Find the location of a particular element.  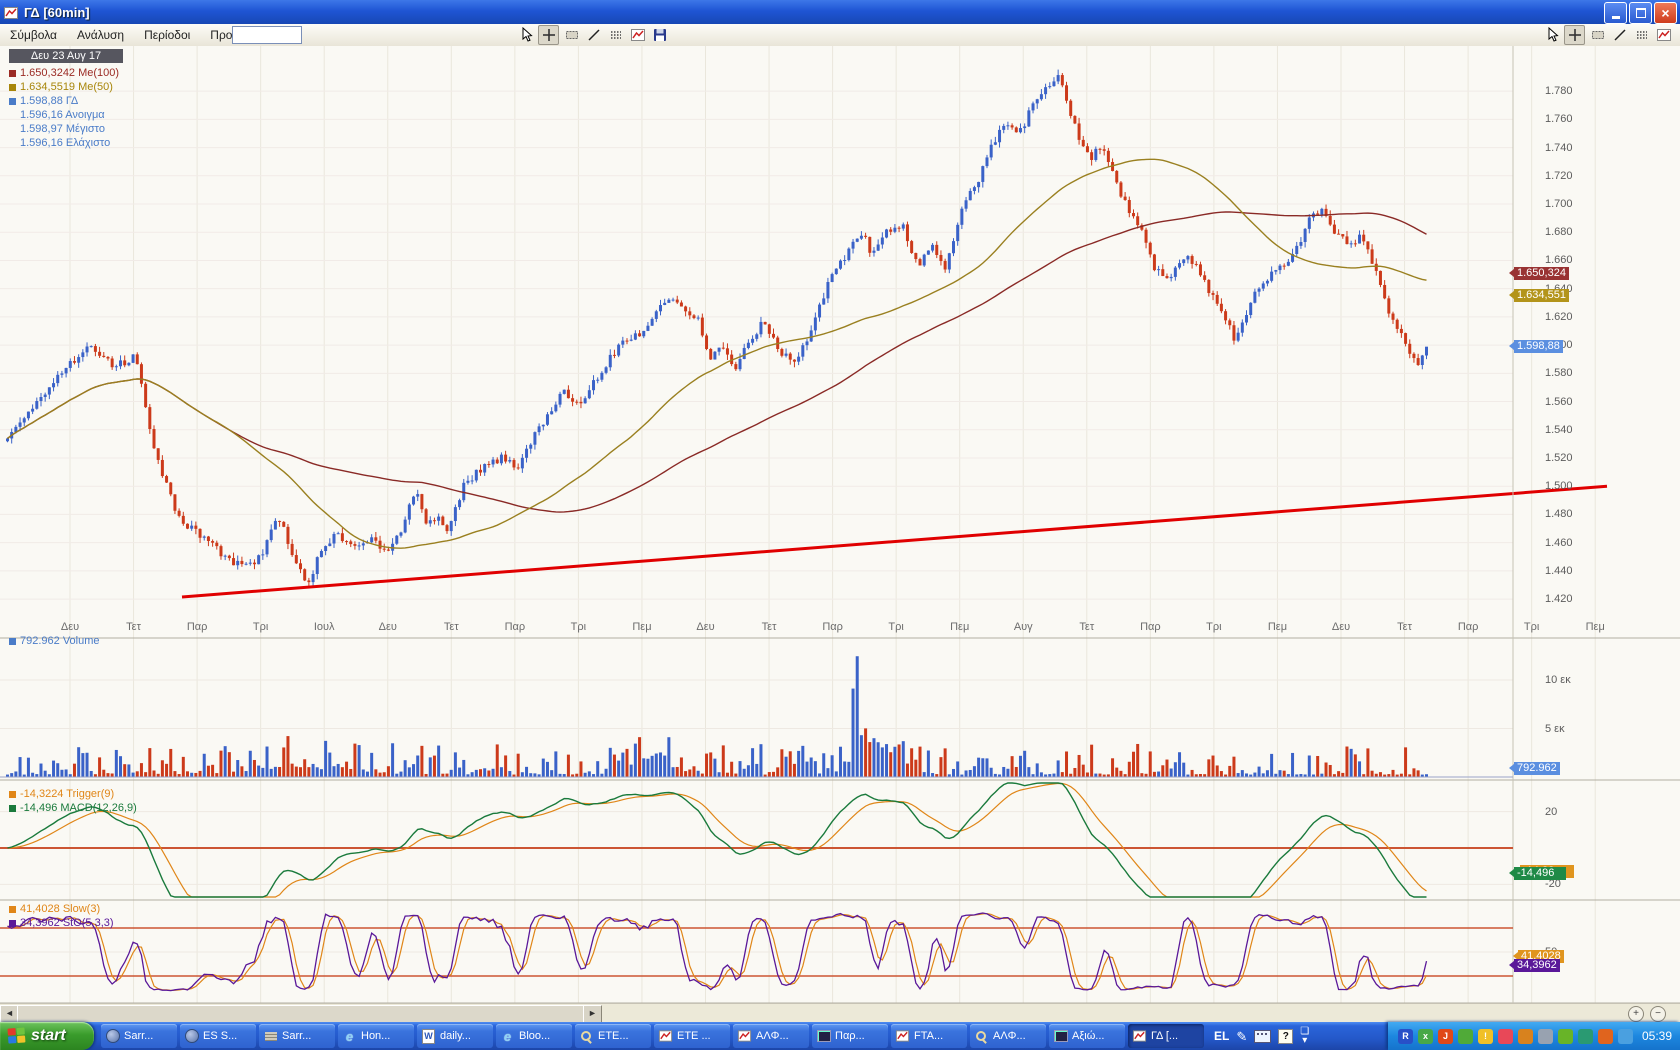

help-icon: ? is located at coordinates (1286, 1036).